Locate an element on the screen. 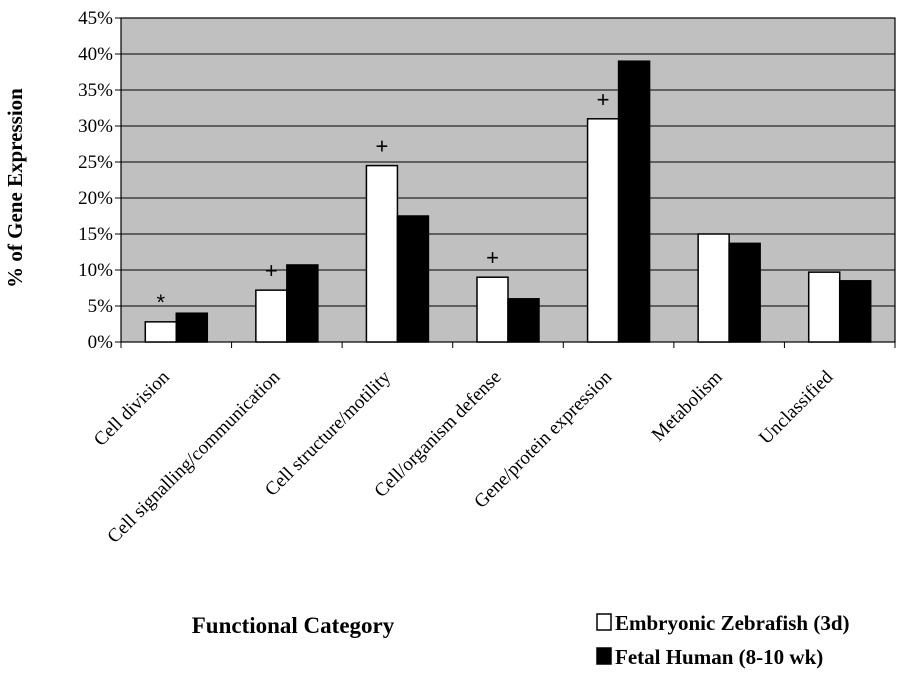 The width and height of the screenshot is (900, 674). y-axis-label: % of Gene Expression is located at coordinates (15, 188).